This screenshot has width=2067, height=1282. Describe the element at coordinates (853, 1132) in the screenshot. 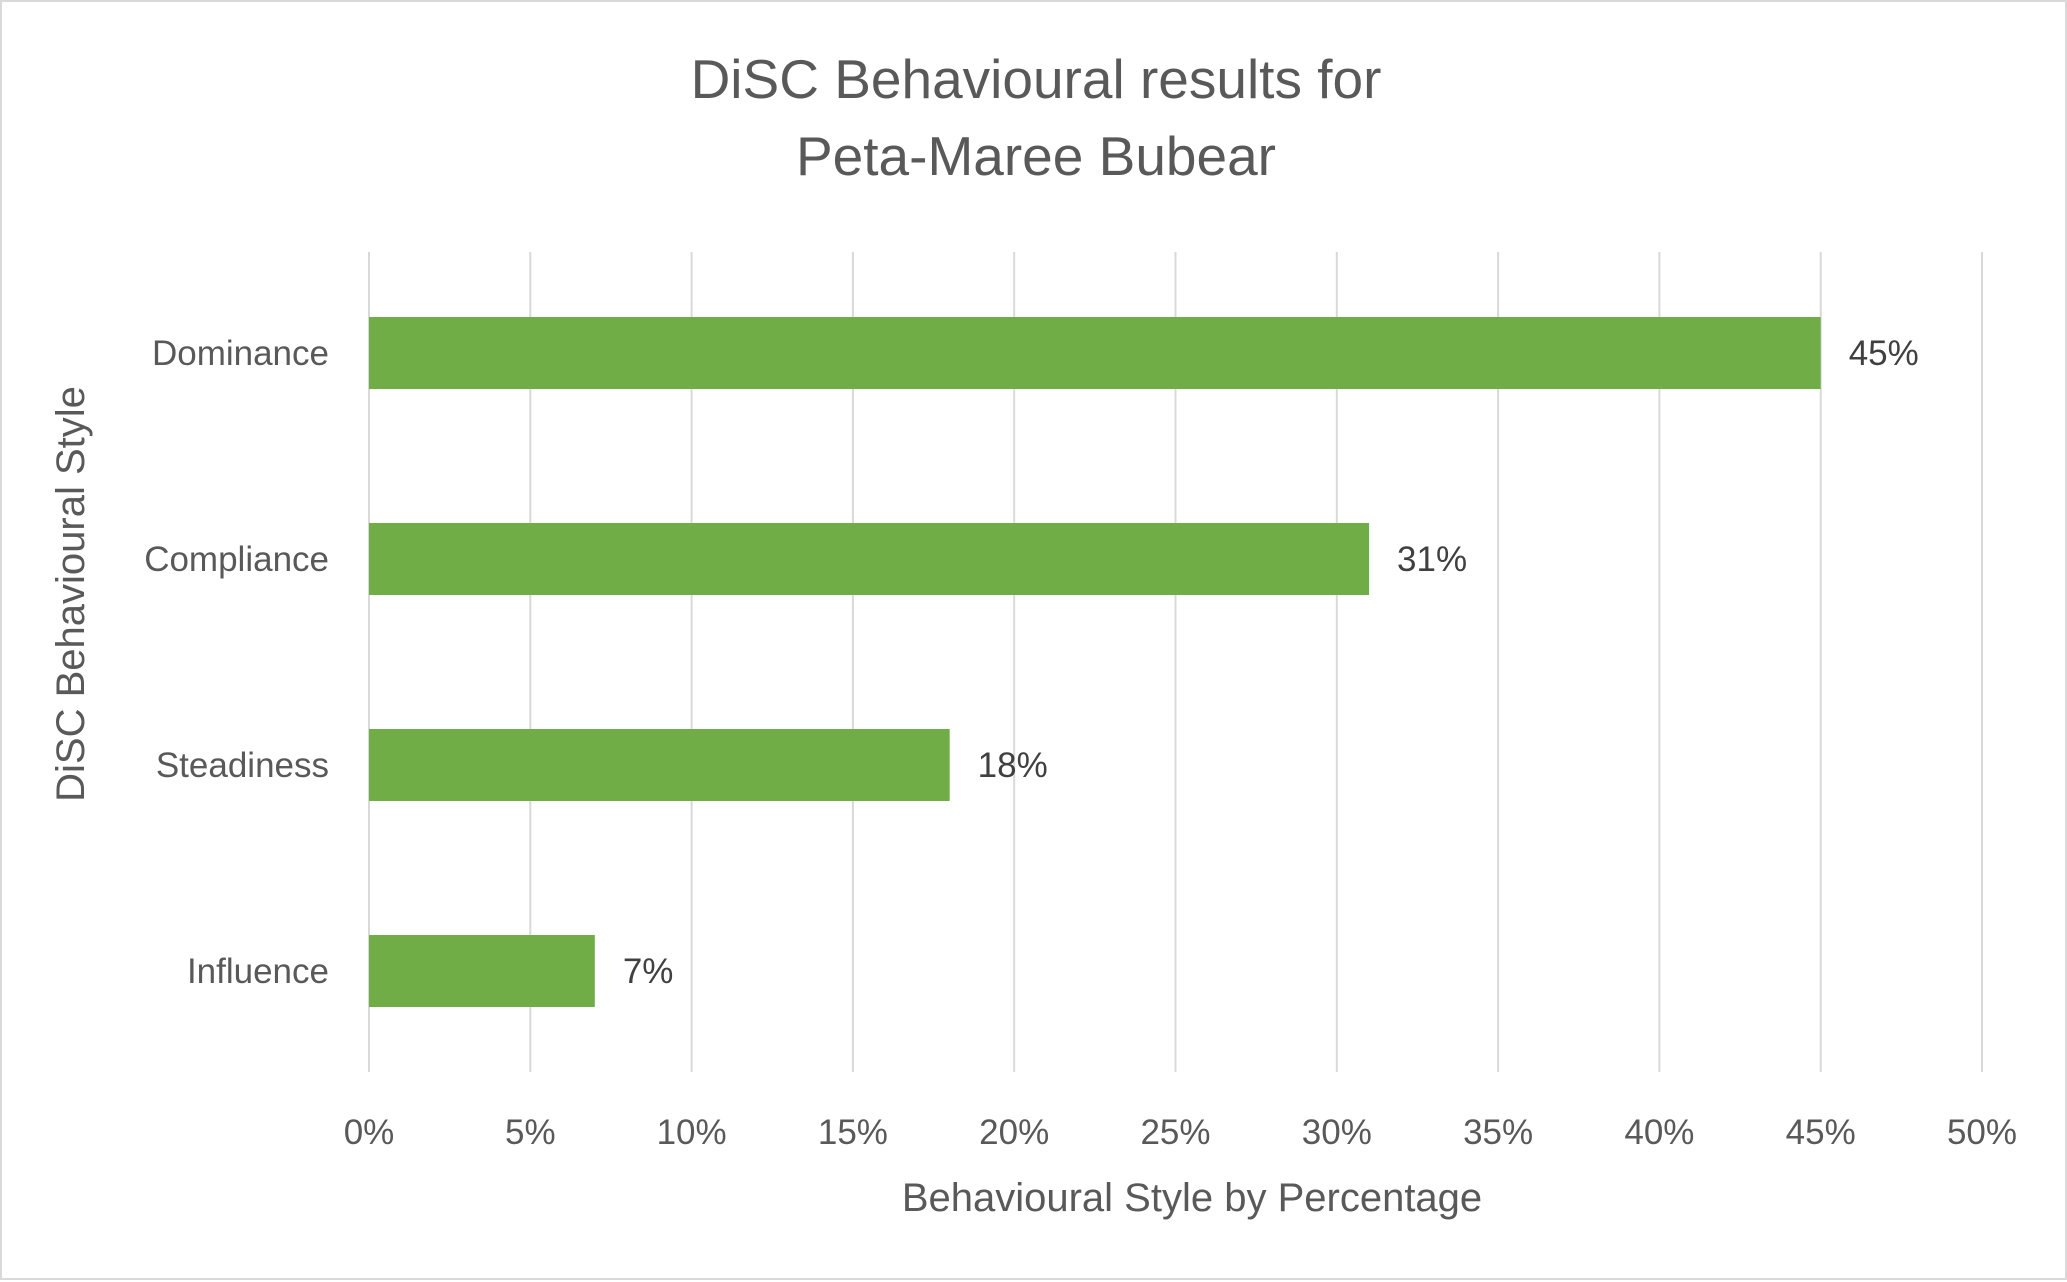

I see `x-tick-label-3: 15%` at that location.